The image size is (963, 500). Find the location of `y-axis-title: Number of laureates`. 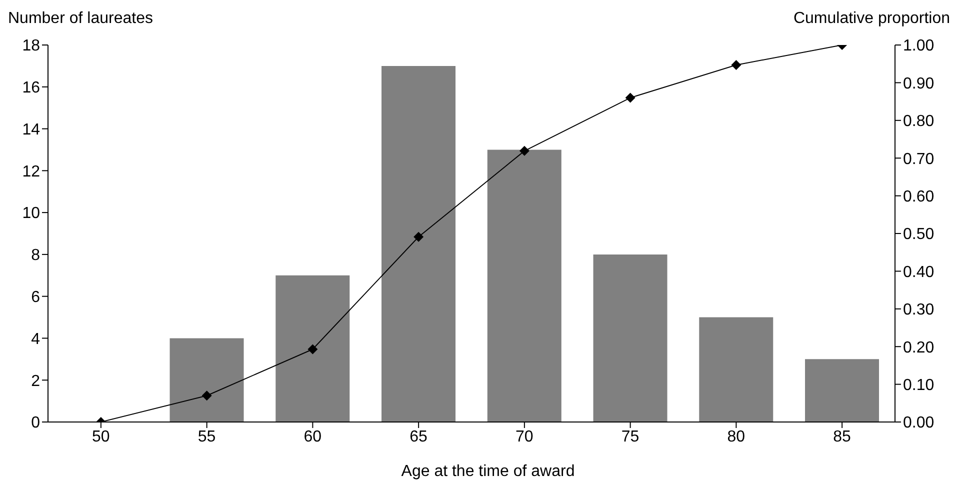

y-axis-title: Number of laureates is located at coordinates (80, 19).